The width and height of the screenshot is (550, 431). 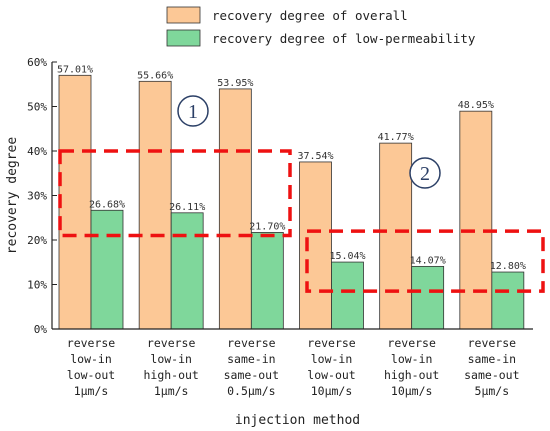 What do you see at coordinates (183, 15) in the screenshot?
I see `legend-swatch-overall` at bounding box center [183, 15].